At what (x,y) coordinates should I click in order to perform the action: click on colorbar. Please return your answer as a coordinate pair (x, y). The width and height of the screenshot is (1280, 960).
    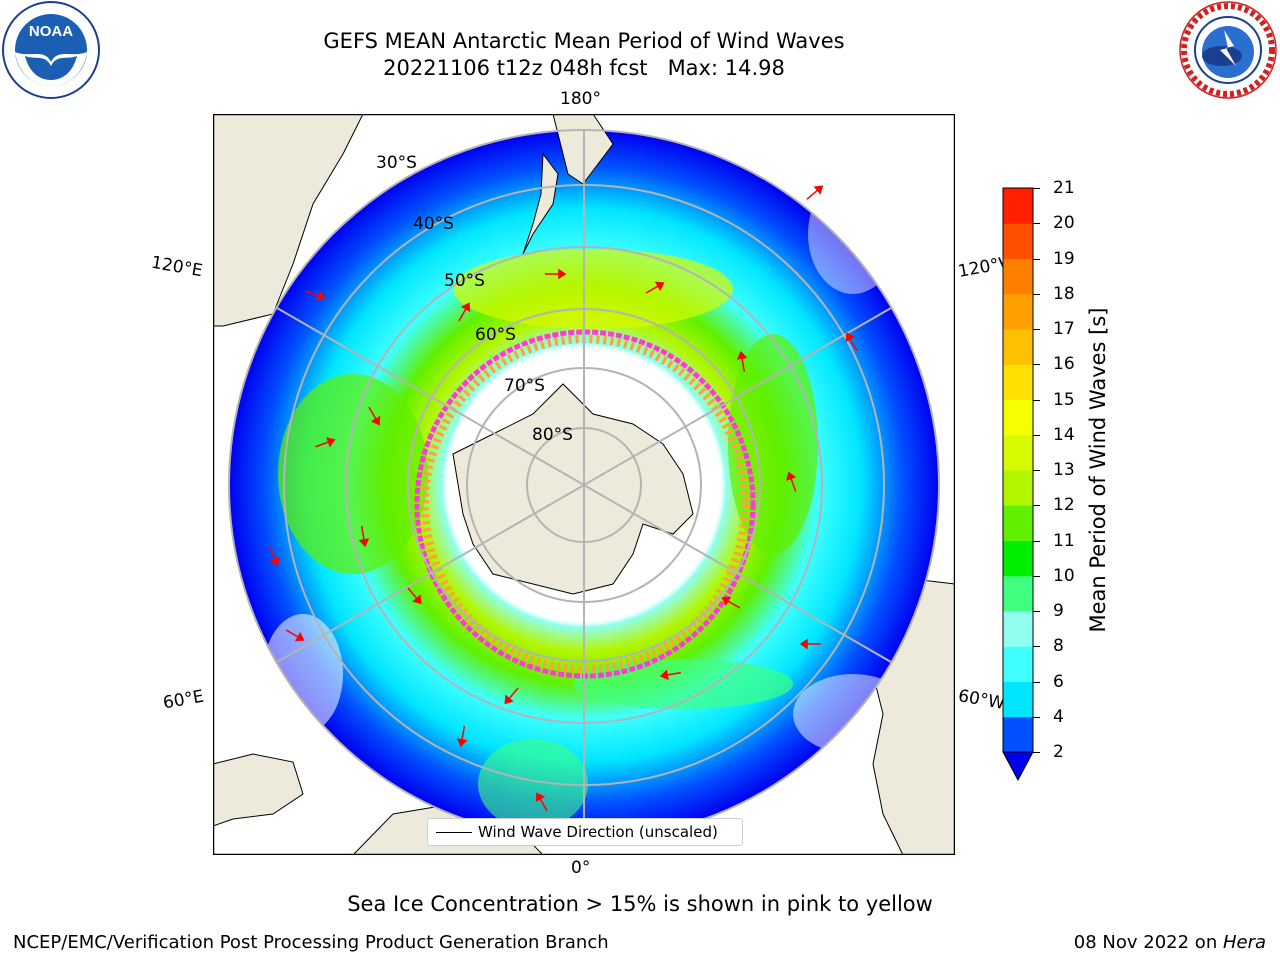
    Looking at the image, I should click on (1018, 484).